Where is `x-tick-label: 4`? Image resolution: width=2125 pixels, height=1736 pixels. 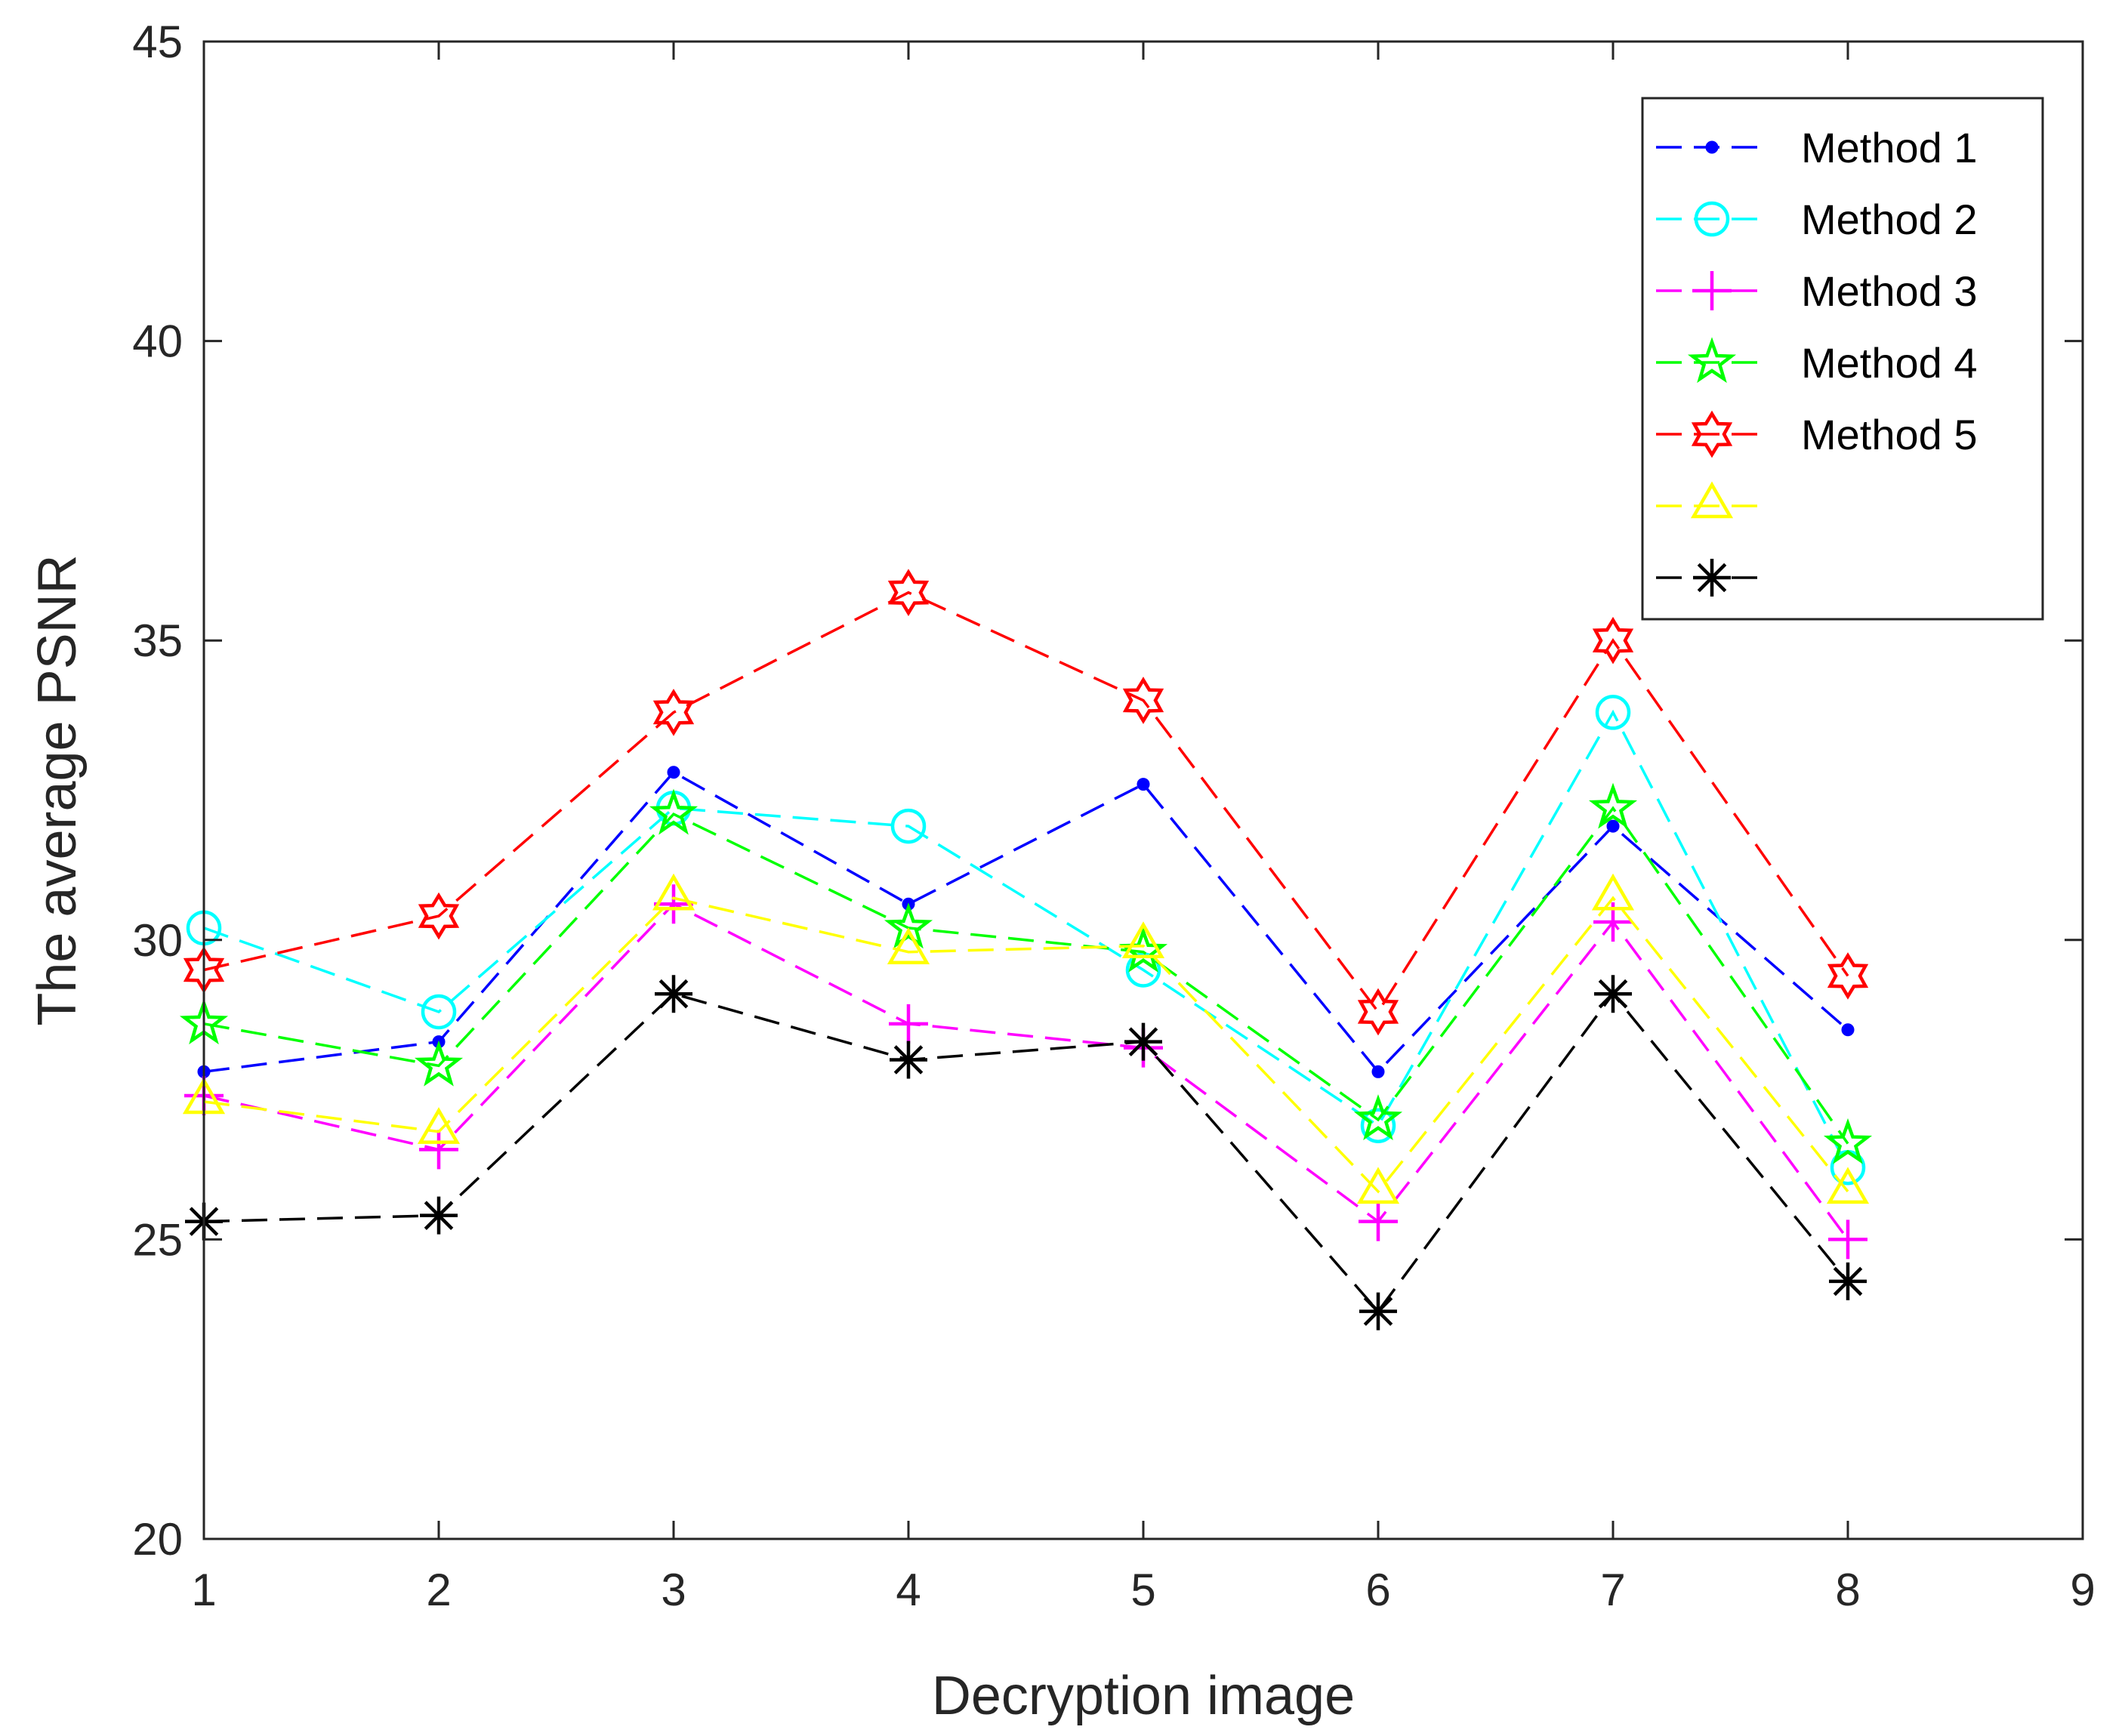
x-tick-label: 4 is located at coordinates (908, 1590).